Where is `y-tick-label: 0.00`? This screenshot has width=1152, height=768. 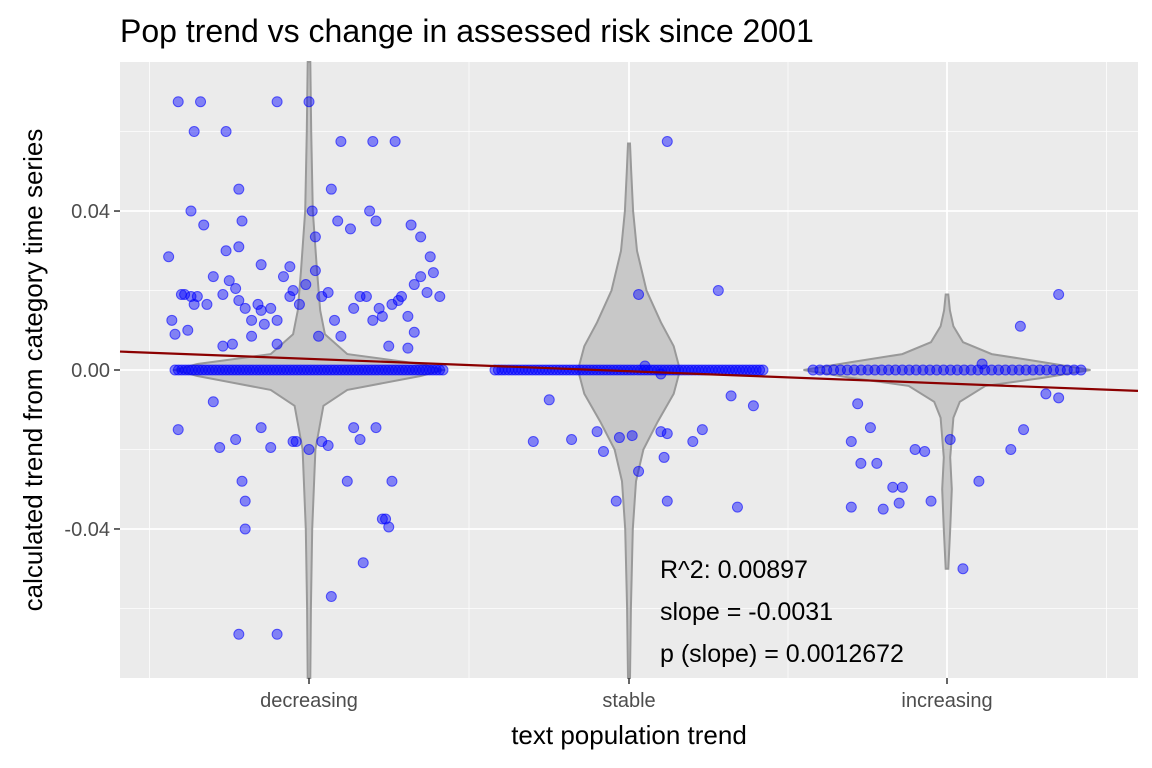
y-tick-label: 0.00 is located at coordinates (90, 371).